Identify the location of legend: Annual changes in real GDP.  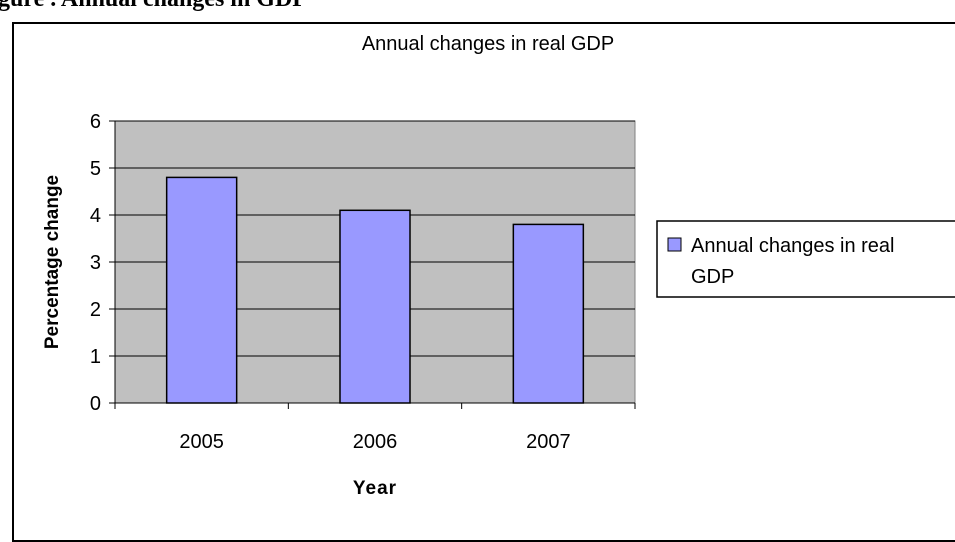
(805, 259).